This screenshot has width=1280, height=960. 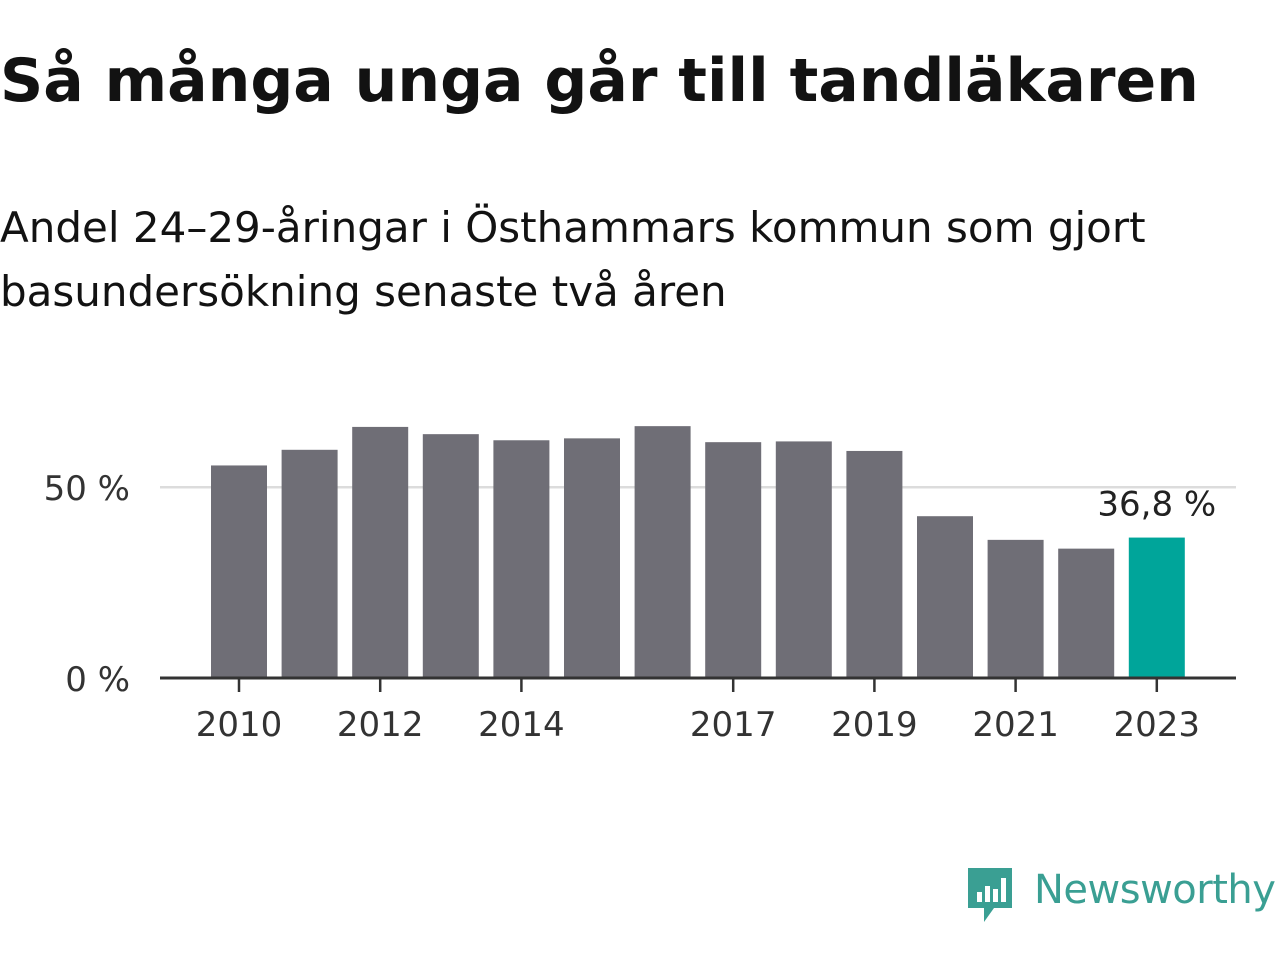 I want to click on x-tick-label: 2010, so click(x=239, y=725).